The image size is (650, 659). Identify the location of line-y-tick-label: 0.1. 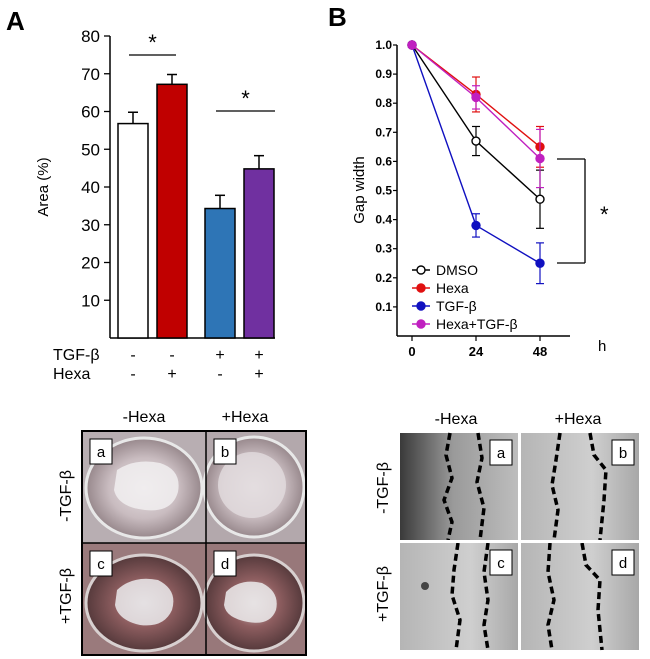
(383, 307).